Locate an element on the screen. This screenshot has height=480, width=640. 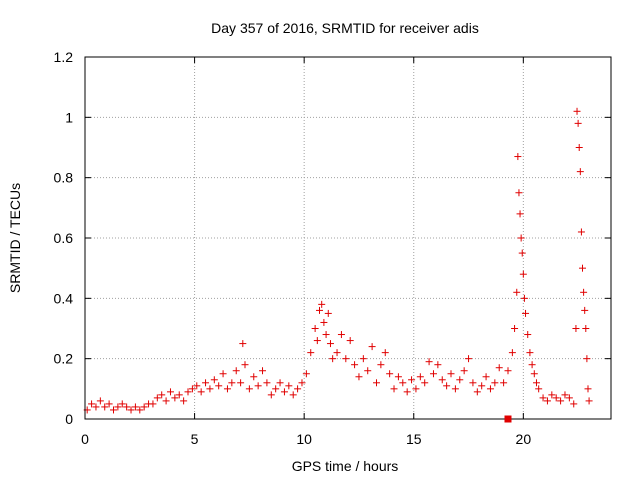
x-tick-label: 10 is located at coordinates (304, 439).